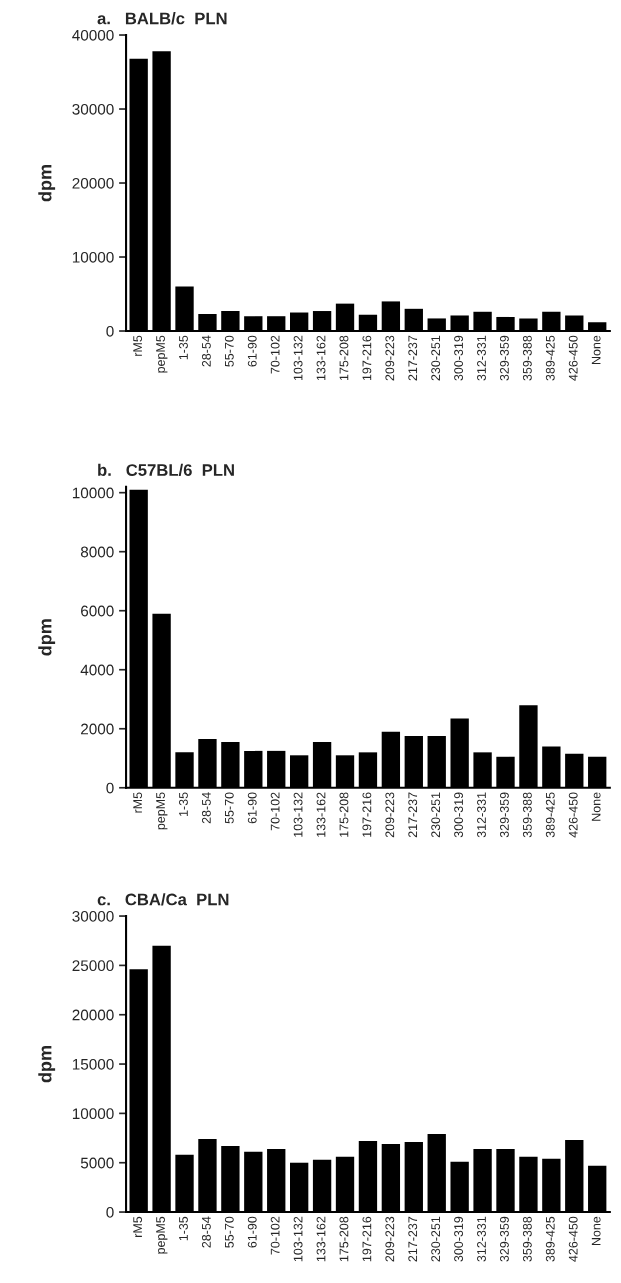 The height and width of the screenshot is (1283, 621). Describe the element at coordinates (163, 899) in the screenshot. I see `chart-title: c. CBA/Ca PLN` at that location.